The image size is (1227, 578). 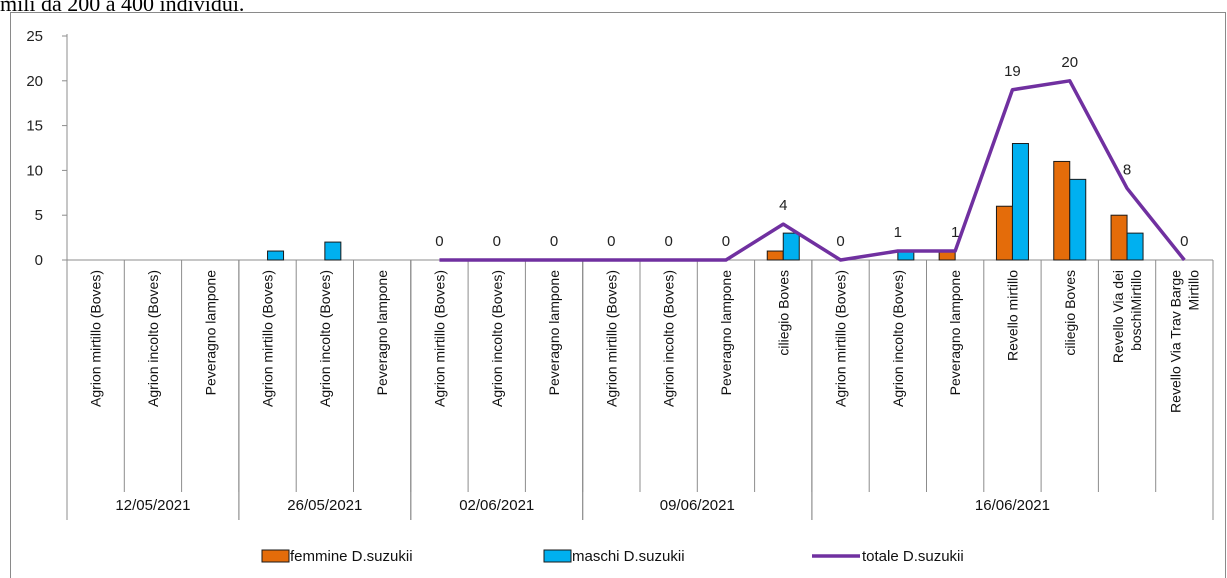 What do you see at coordinates (1127, 169) in the screenshot?
I see `data-label: 8` at bounding box center [1127, 169].